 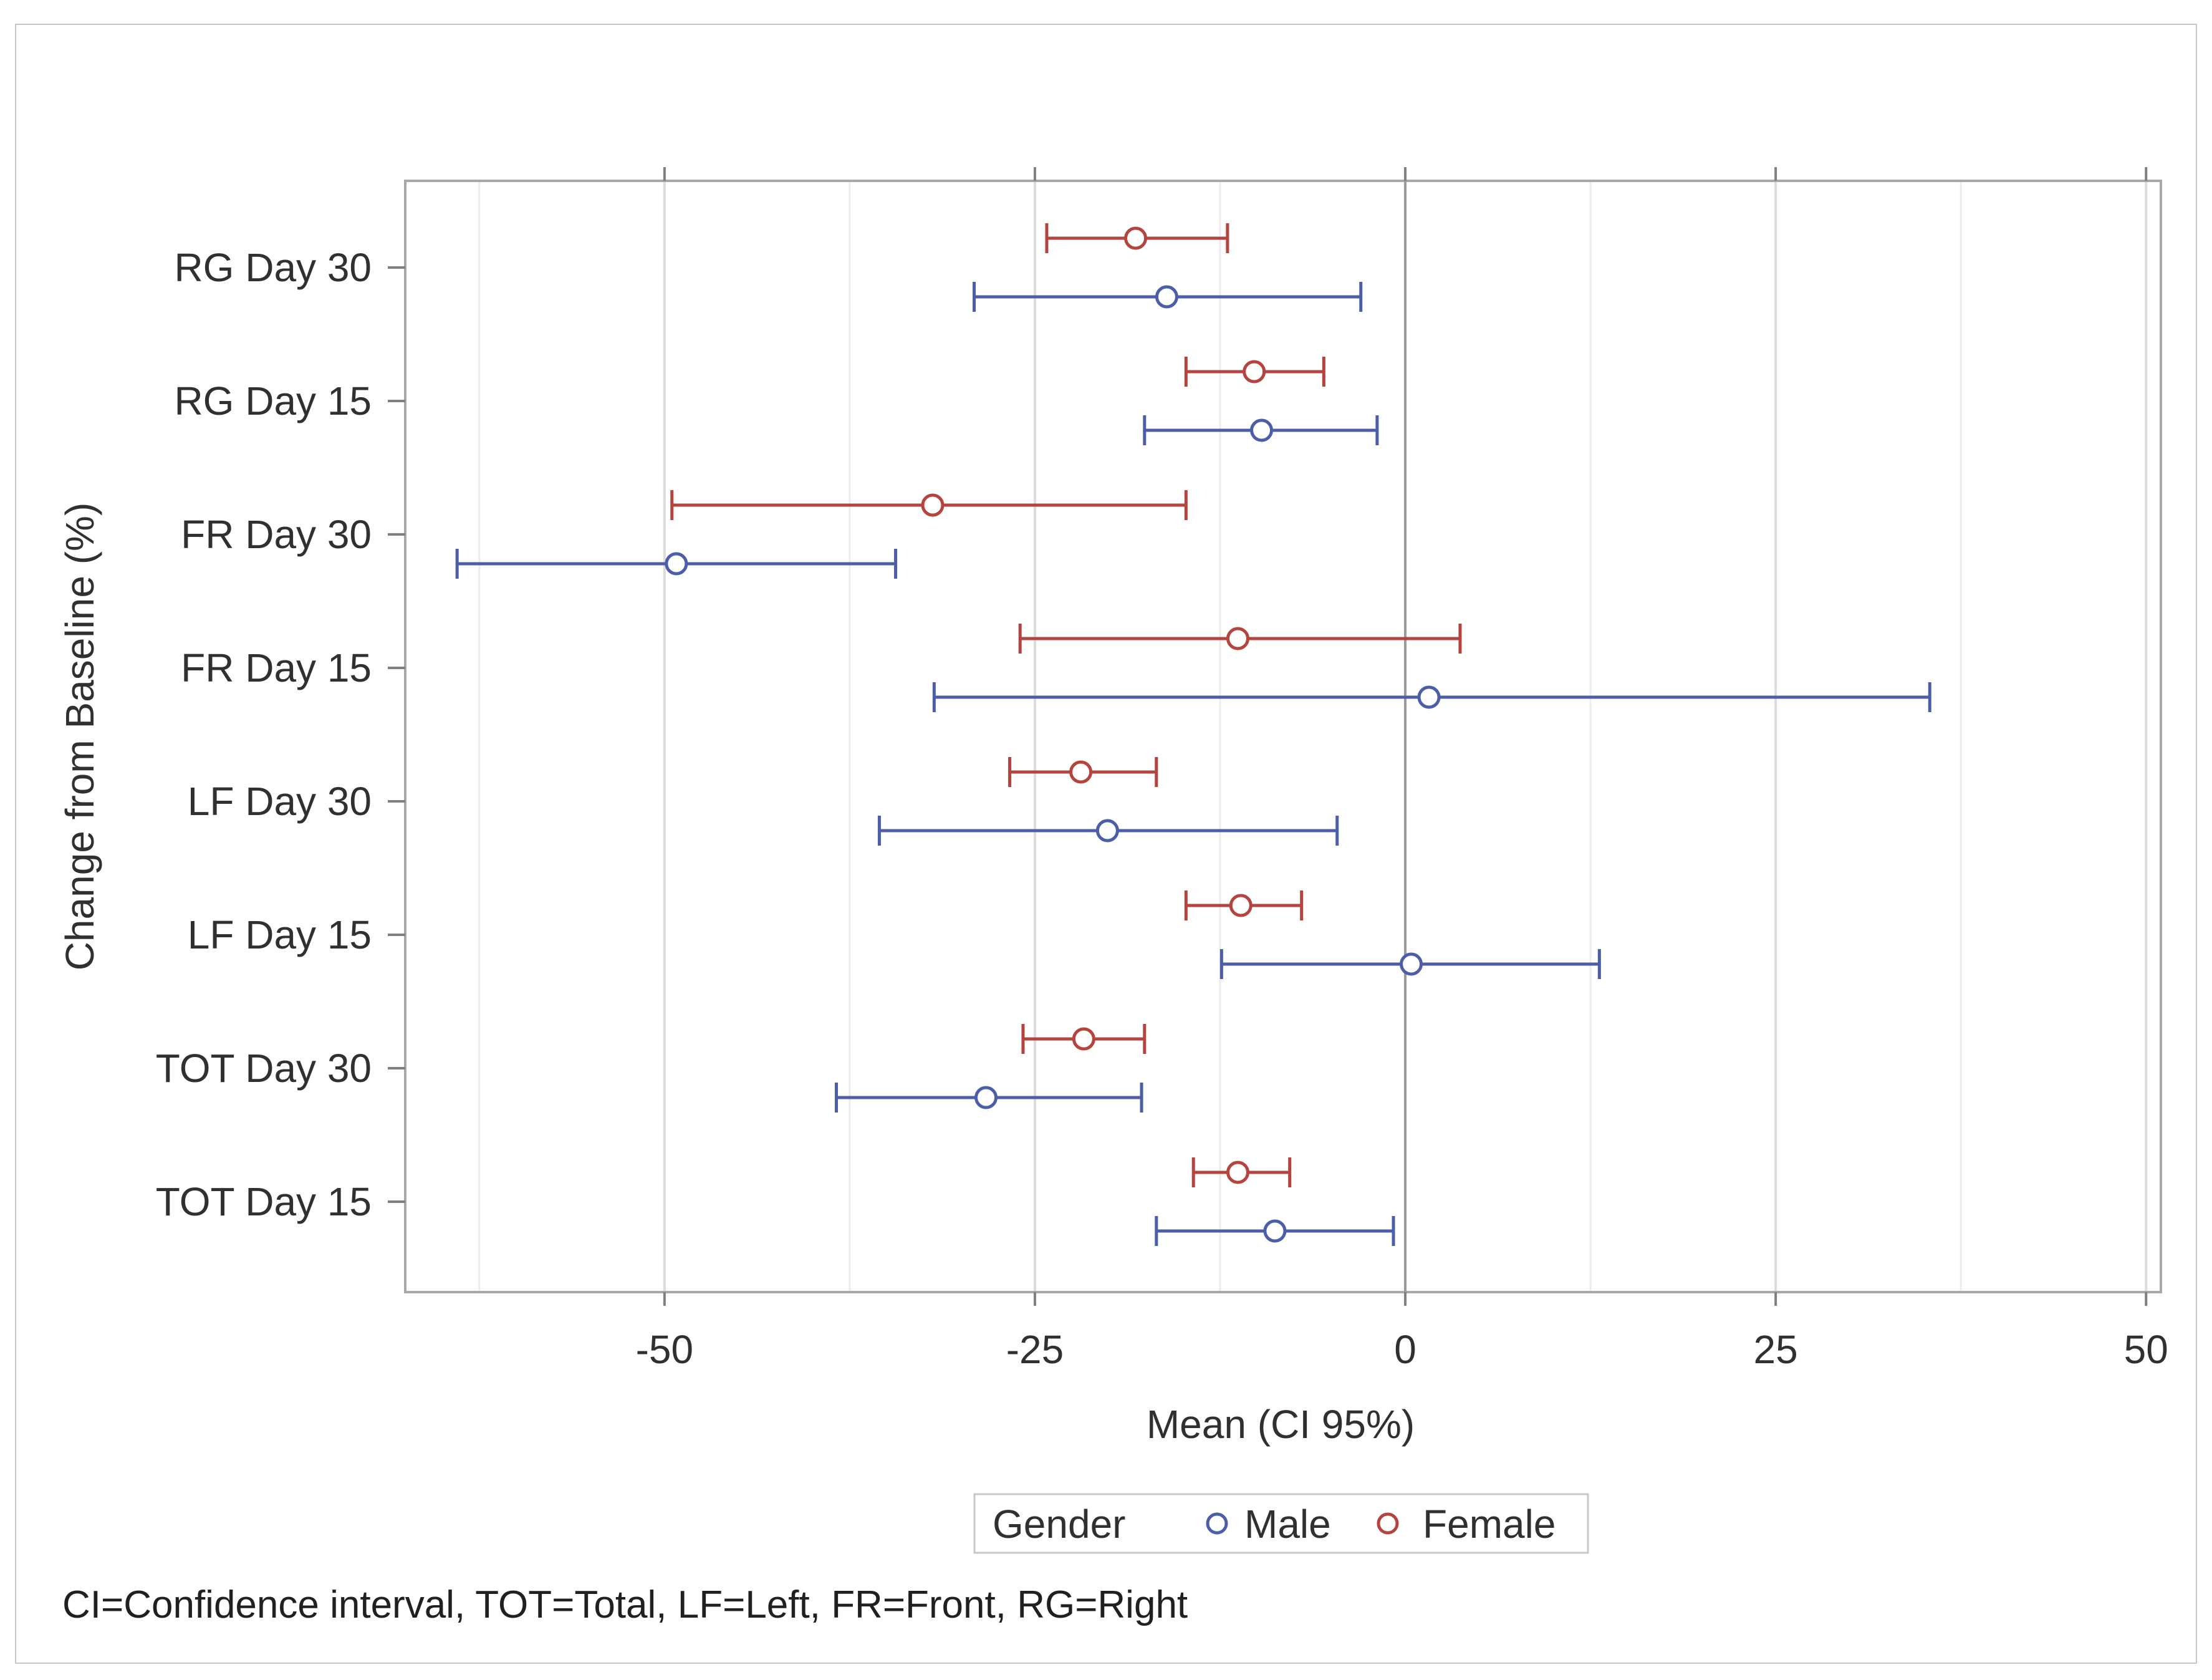 I want to click on x-tick-label: -50, so click(x=665, y=1350).